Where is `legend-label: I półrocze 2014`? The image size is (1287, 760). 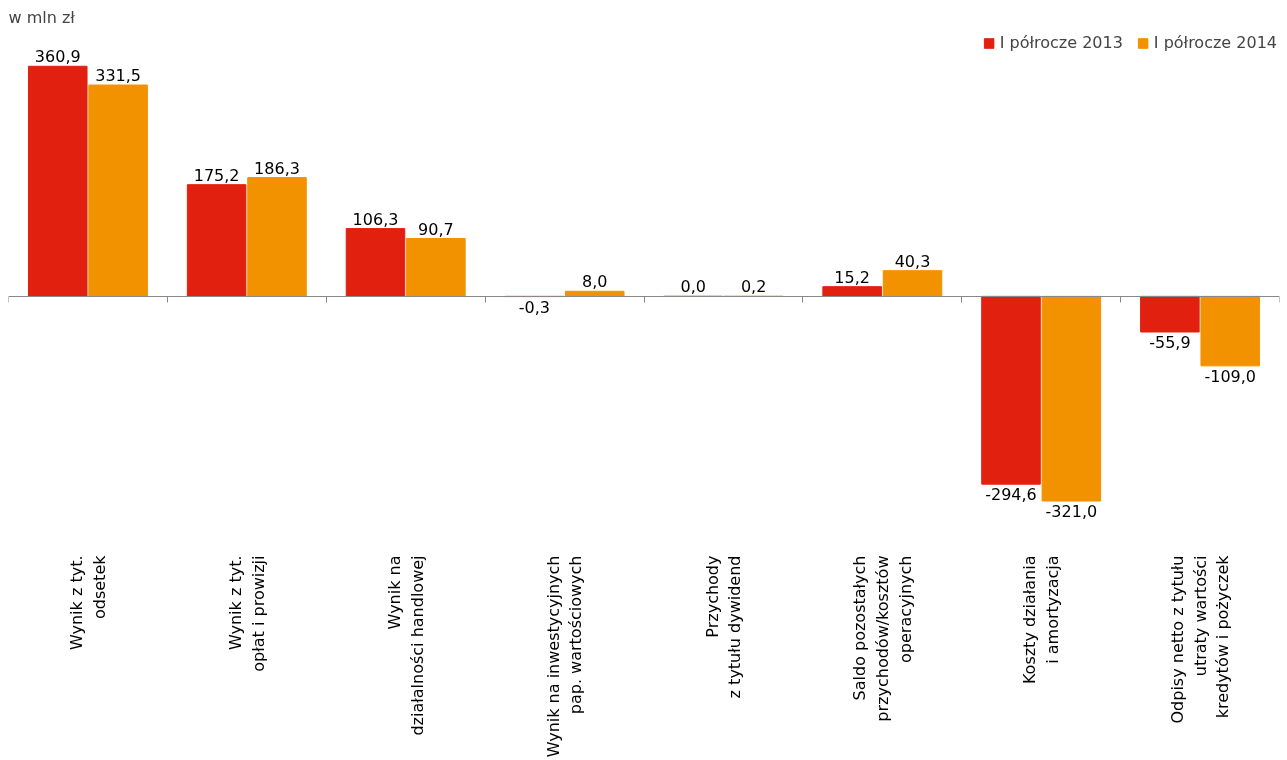 legend-label: I półrocze 2014 is located at coordinates (1215, 42).